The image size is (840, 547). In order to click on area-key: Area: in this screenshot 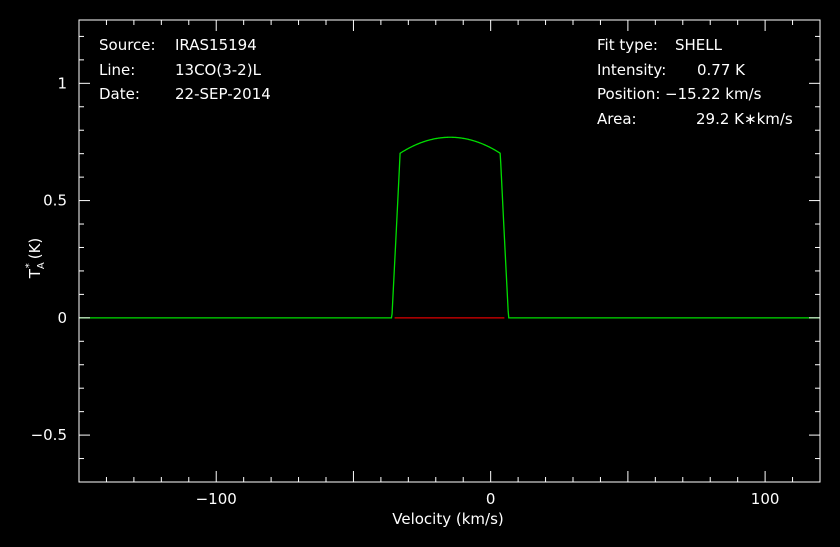, I will do `click(617, 118)`.